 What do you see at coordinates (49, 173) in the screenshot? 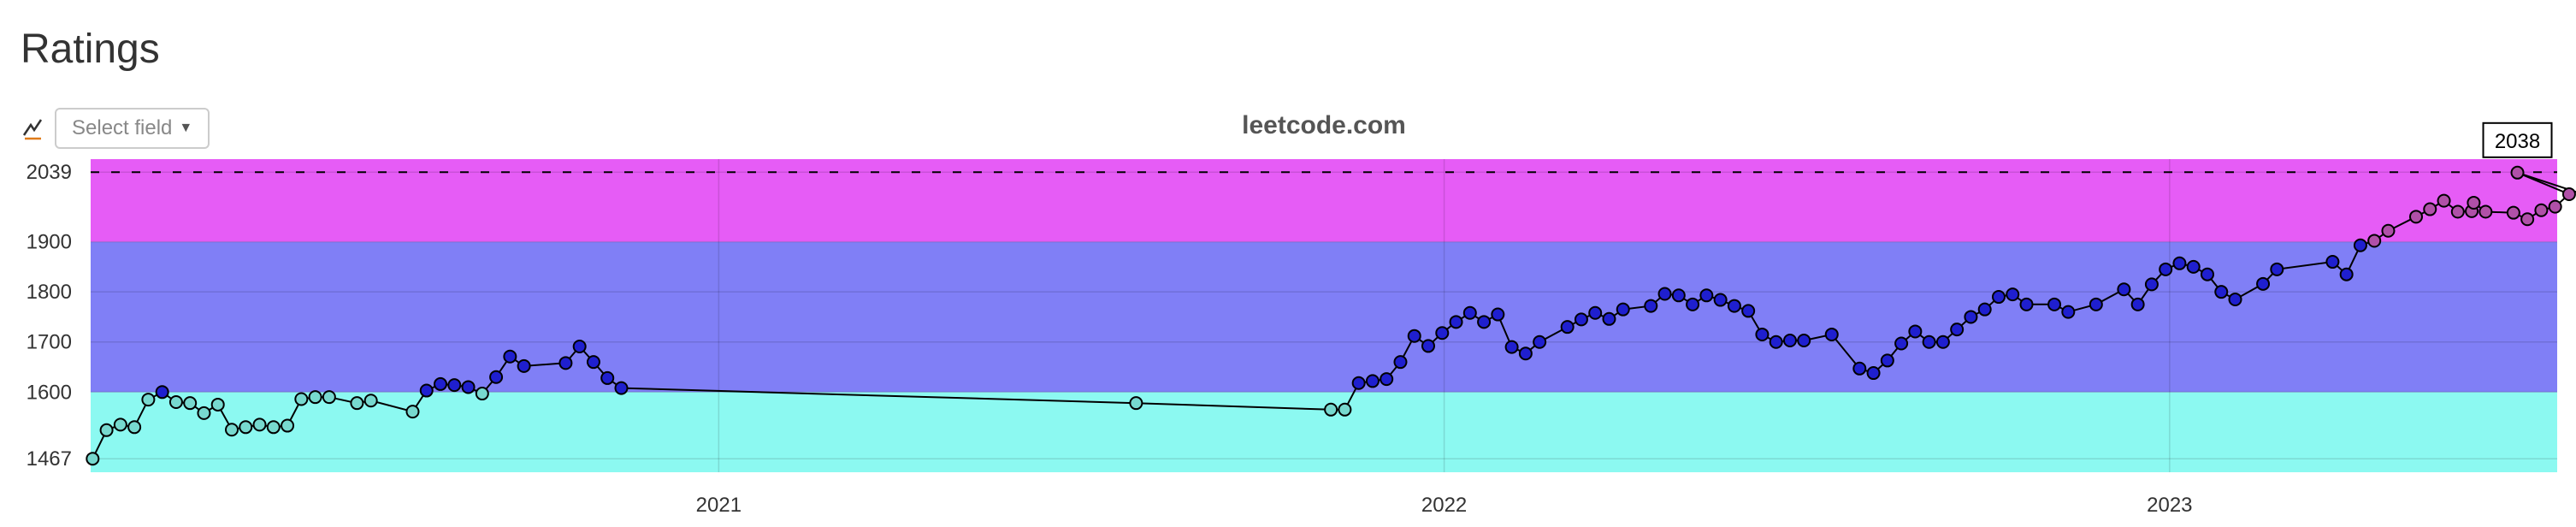
I see `y-tick-label: 2039` at bounding box center [49, 173].